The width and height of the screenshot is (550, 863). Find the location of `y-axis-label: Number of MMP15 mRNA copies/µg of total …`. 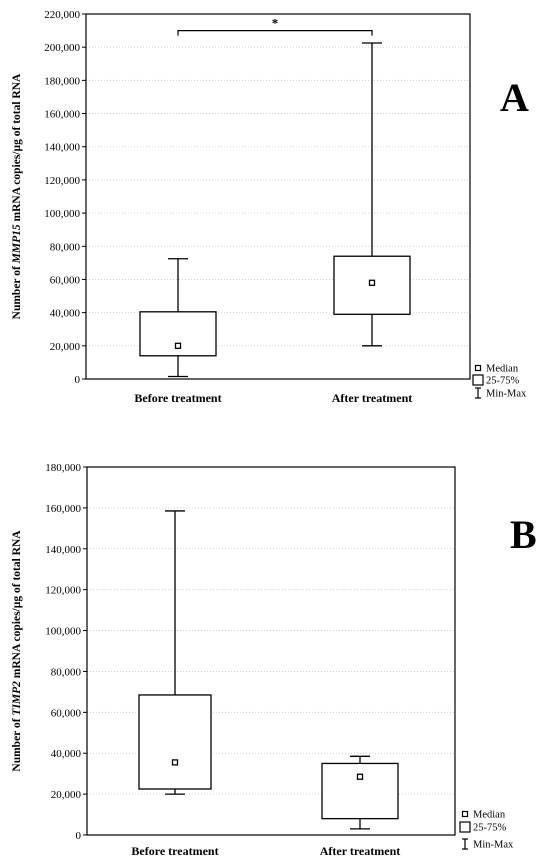

y-axis-label: Number of MMP15 mRNA copies/µg of total … is located at coordinates (17, 196).